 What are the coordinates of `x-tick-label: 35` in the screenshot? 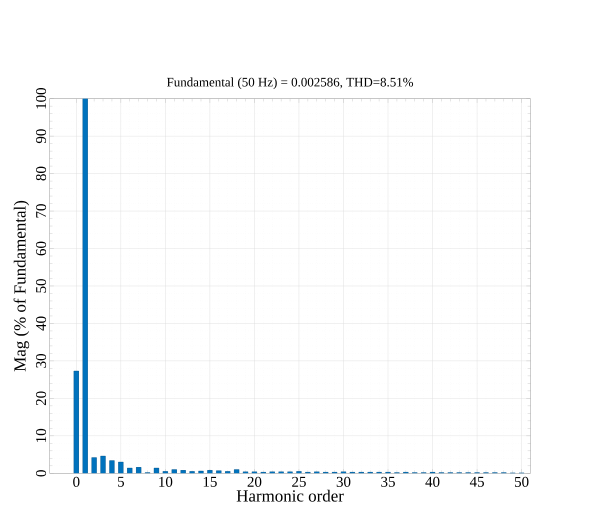 It's located at (388, 481).